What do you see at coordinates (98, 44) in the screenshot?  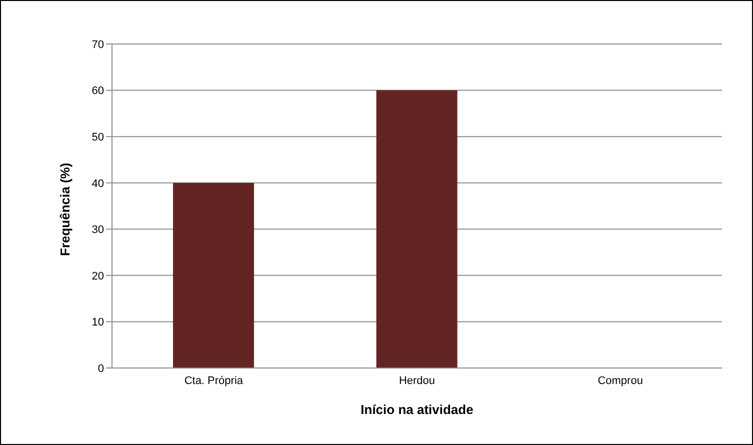 I see `y-tick-label: 70` at bounding box center [98, 44].